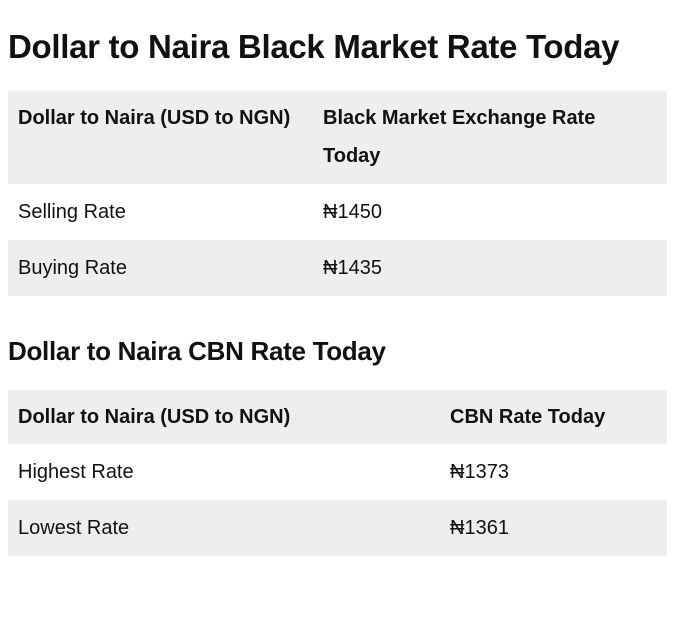 The height and width of the screenshot is (643, 683). I want to click on page-title: Dollar to Naira Black Market Rate Today, so click(314, 46).